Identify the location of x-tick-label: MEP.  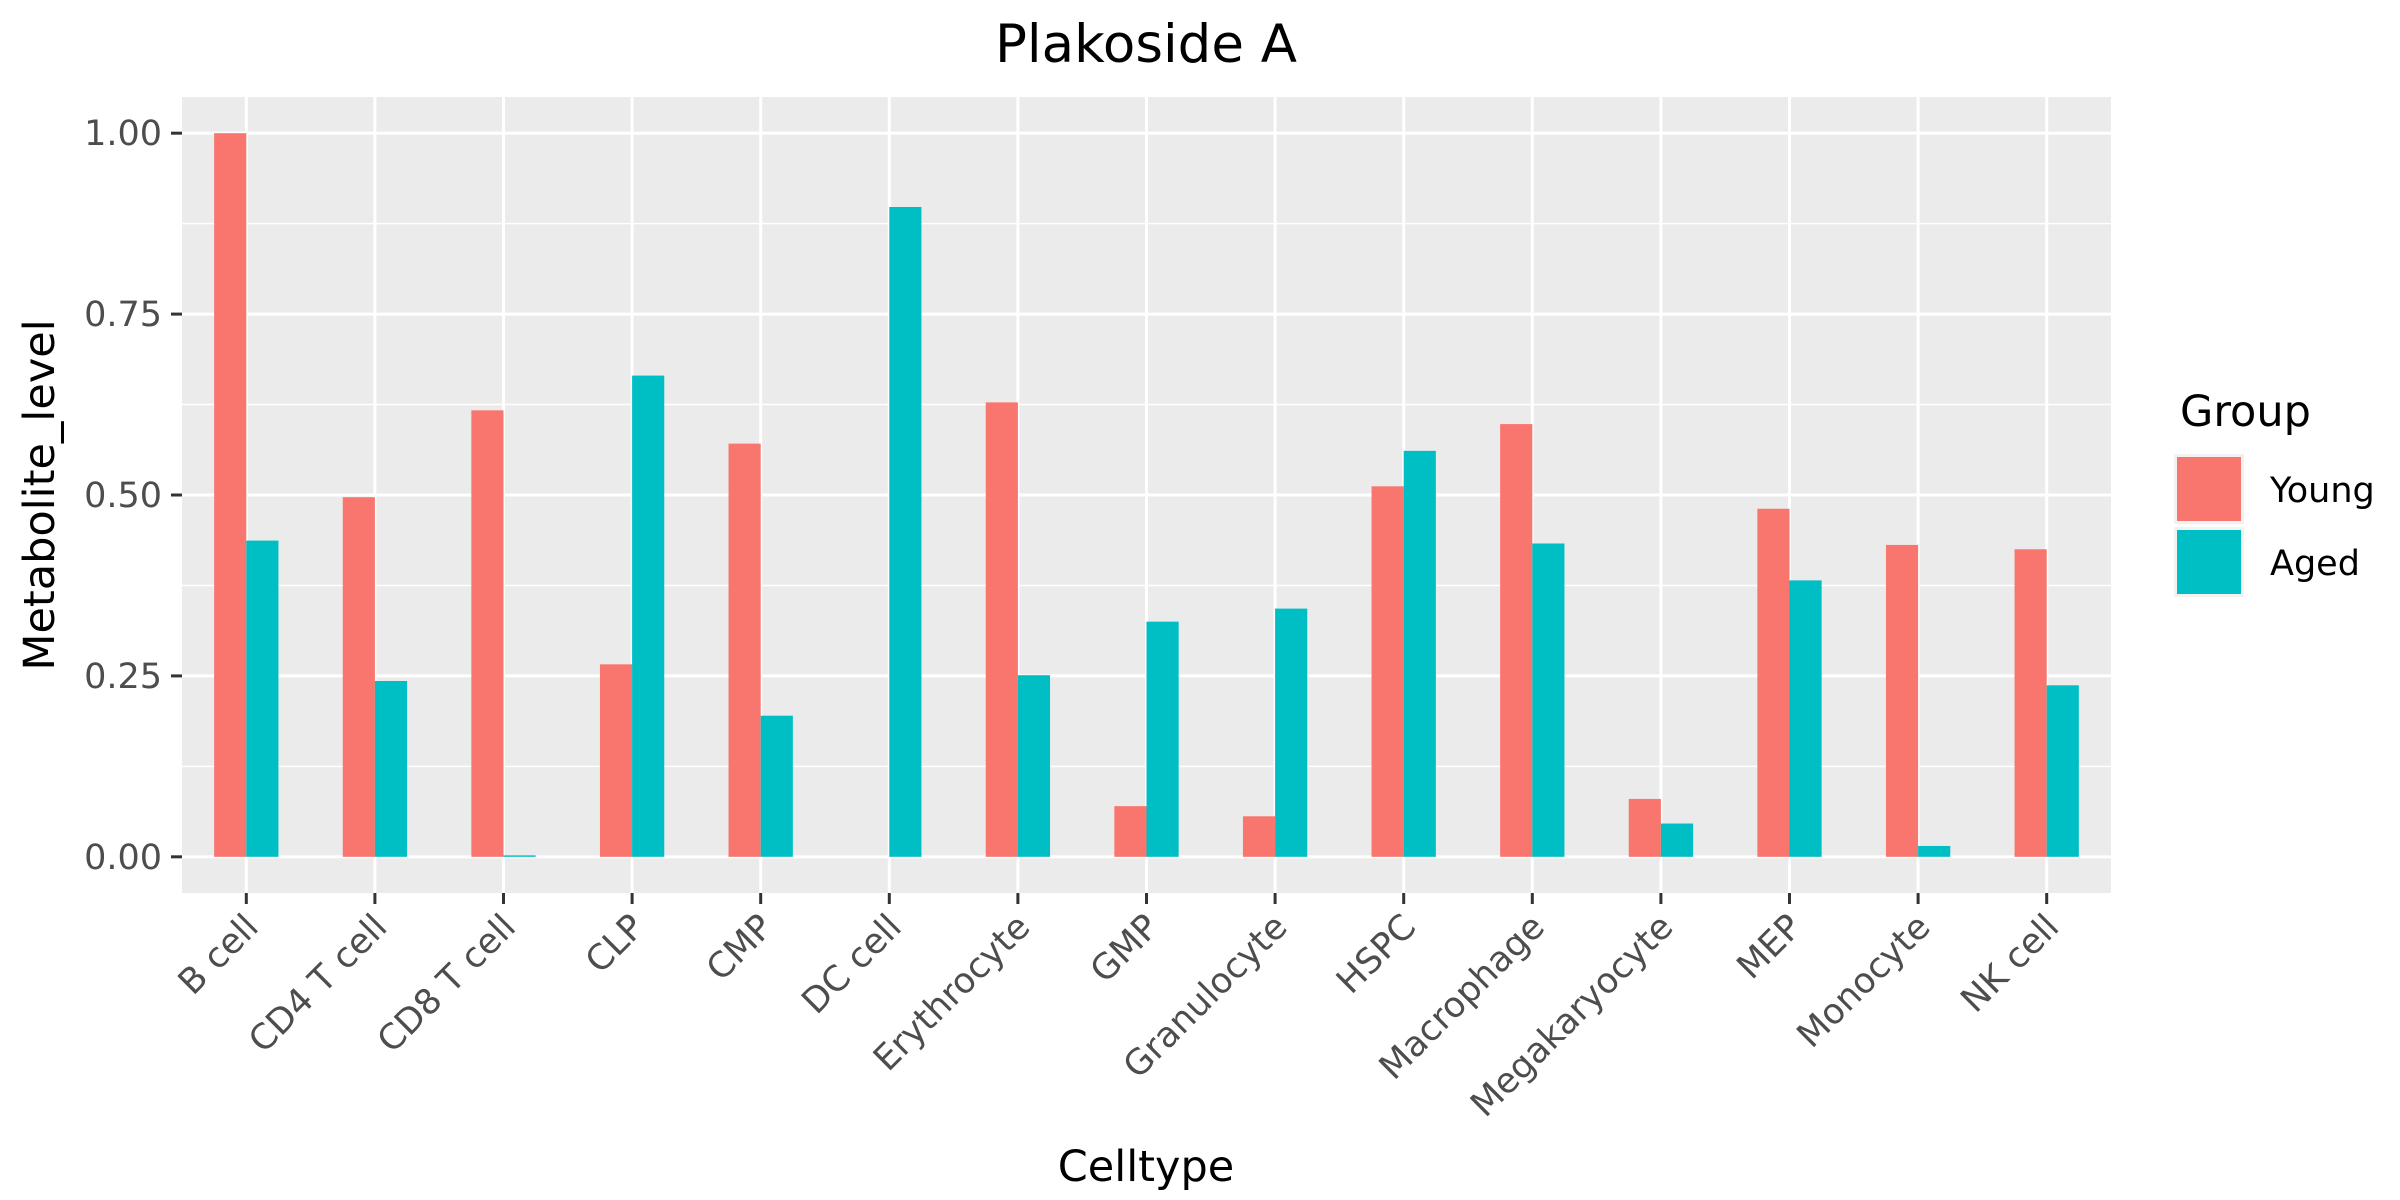
(1770, 947).